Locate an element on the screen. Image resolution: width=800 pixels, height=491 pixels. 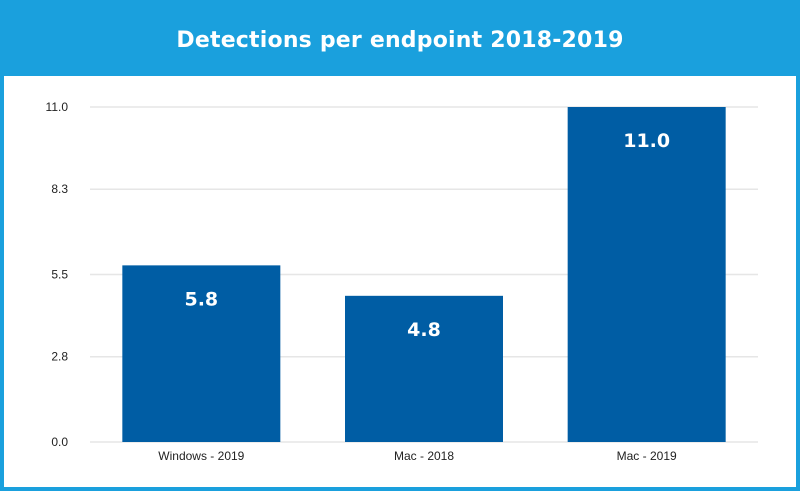
bar-data-label: 4.8 is located at coordinates (424, 330).